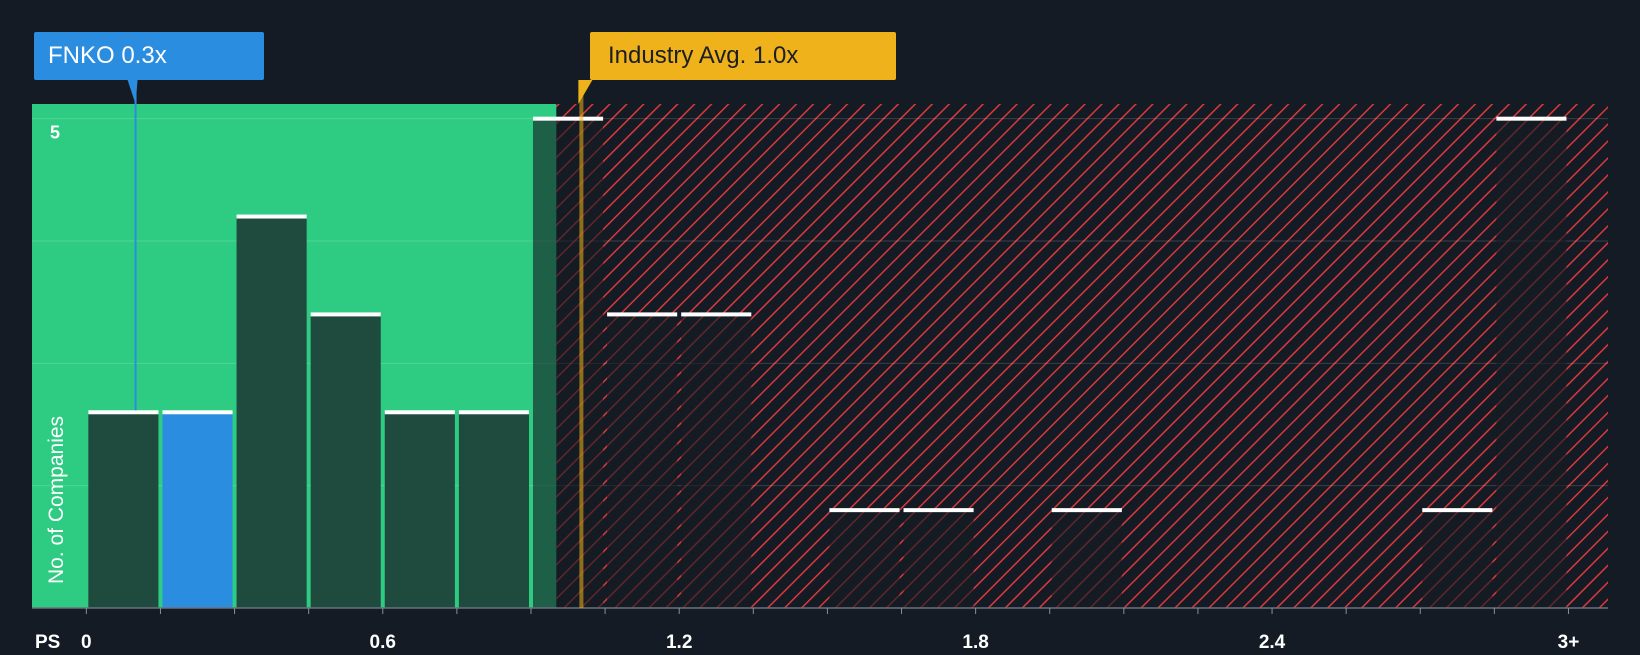 This screenshot has height=655, width=1640. What do you see at coordinates (585, 92) in the screenshot?
I see `industry-callout-pointer` at bounding box center [585, 92].